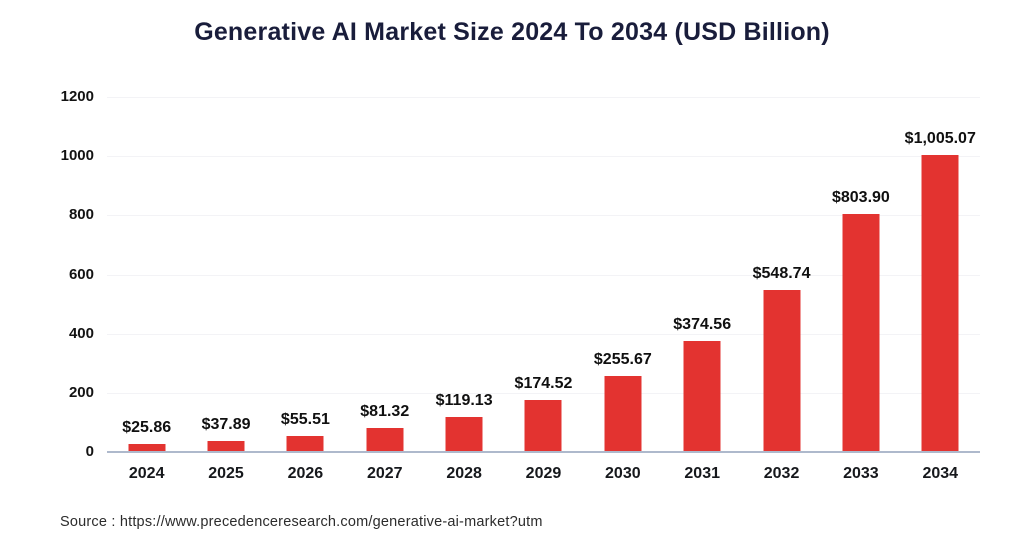 This screenshot has width=1024, height=556. I want to click on bar-value-2031: $374.56, so click(702, 325).